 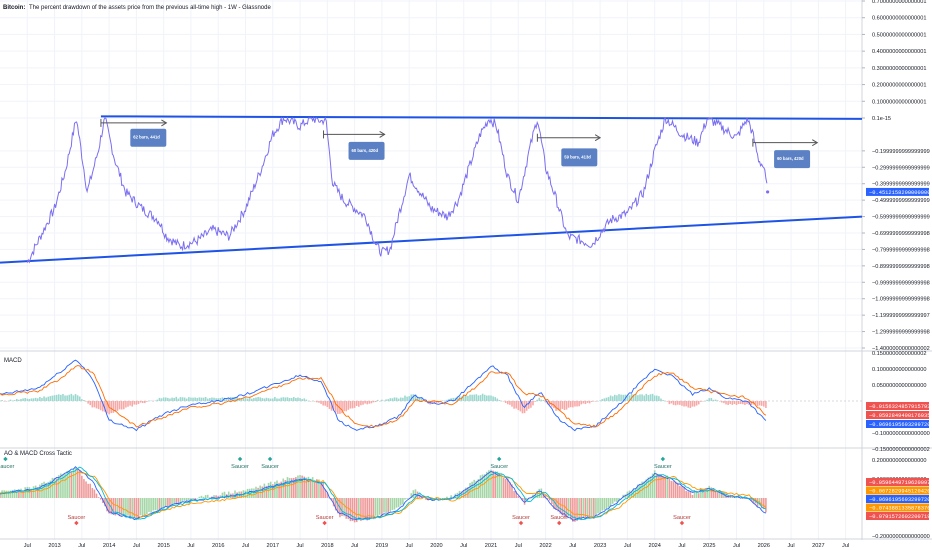 I want to click on macd-line, so click(x=383, y=395).